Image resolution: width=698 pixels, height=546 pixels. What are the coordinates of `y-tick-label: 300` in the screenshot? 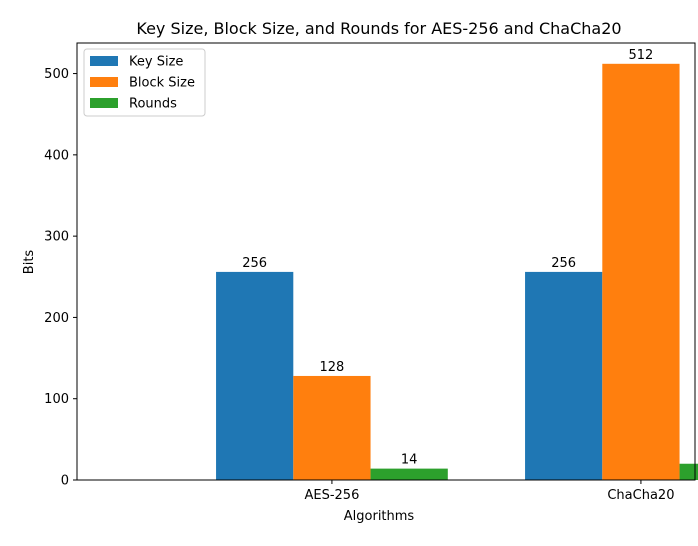 It's located at (56, 237).